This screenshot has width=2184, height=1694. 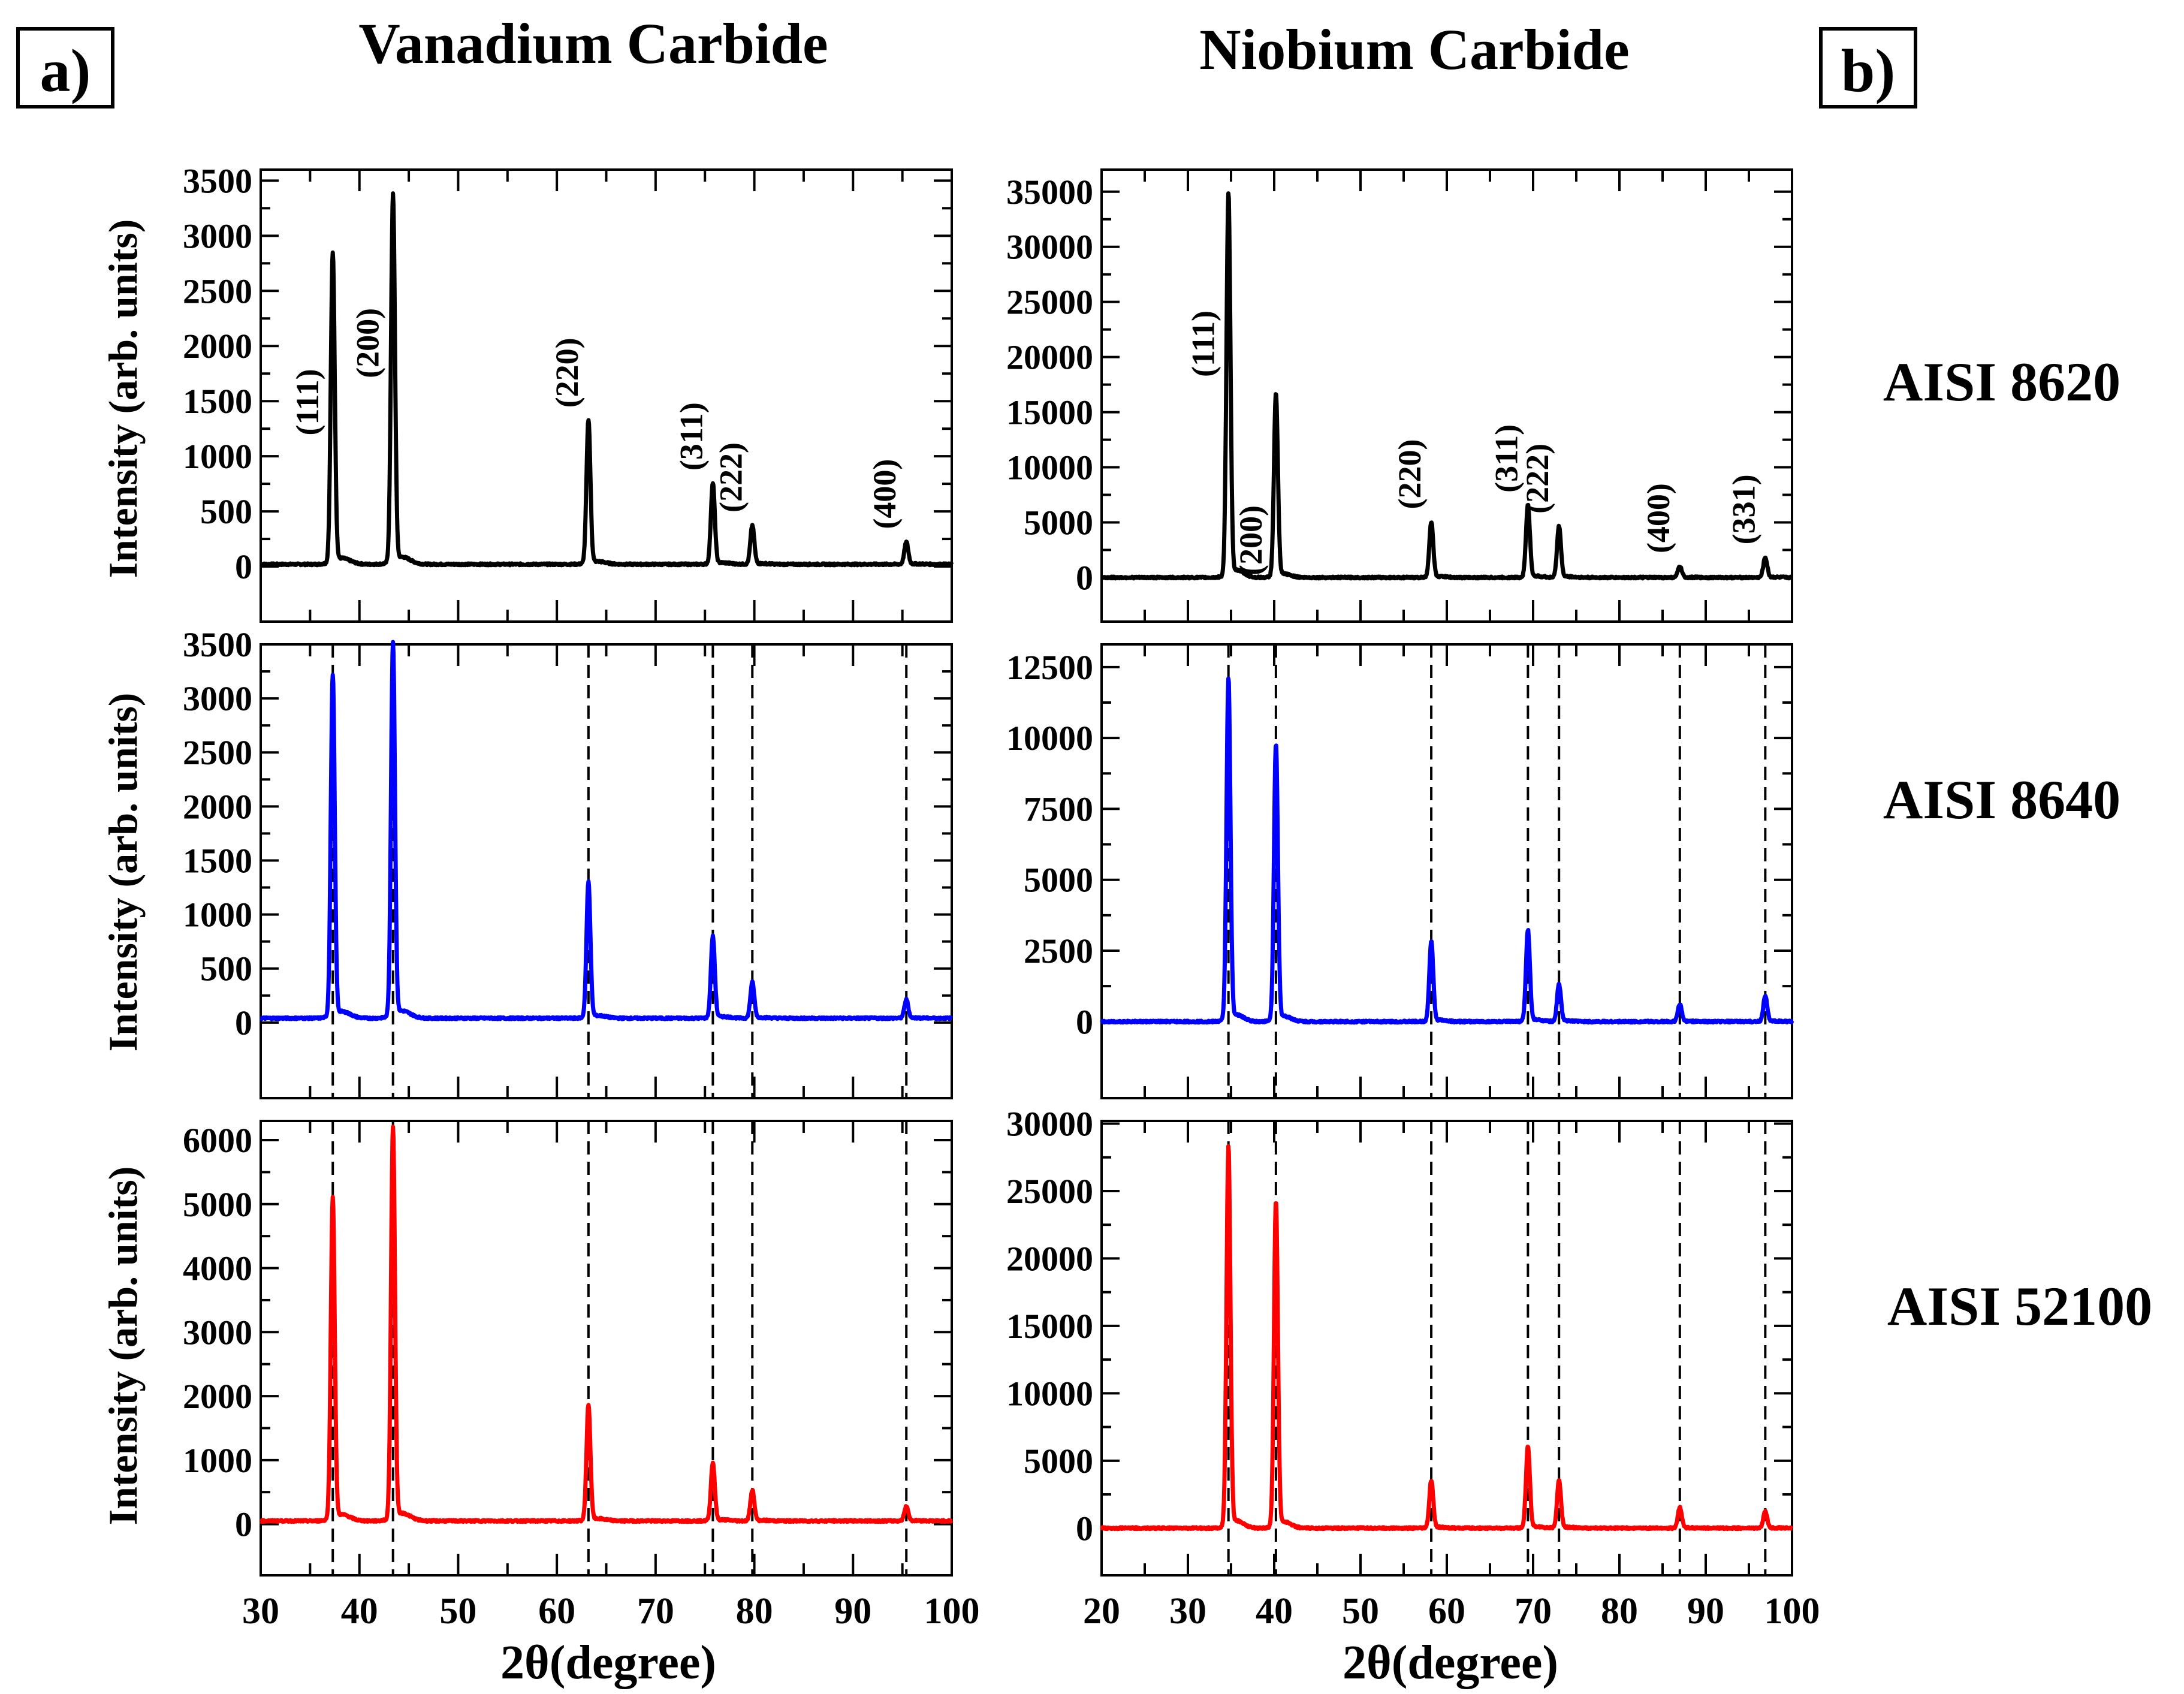 I want to click on y-tick-label-niobium-carbide-aisi-52100-5000: 5000, so click(x=1058, y=1461).